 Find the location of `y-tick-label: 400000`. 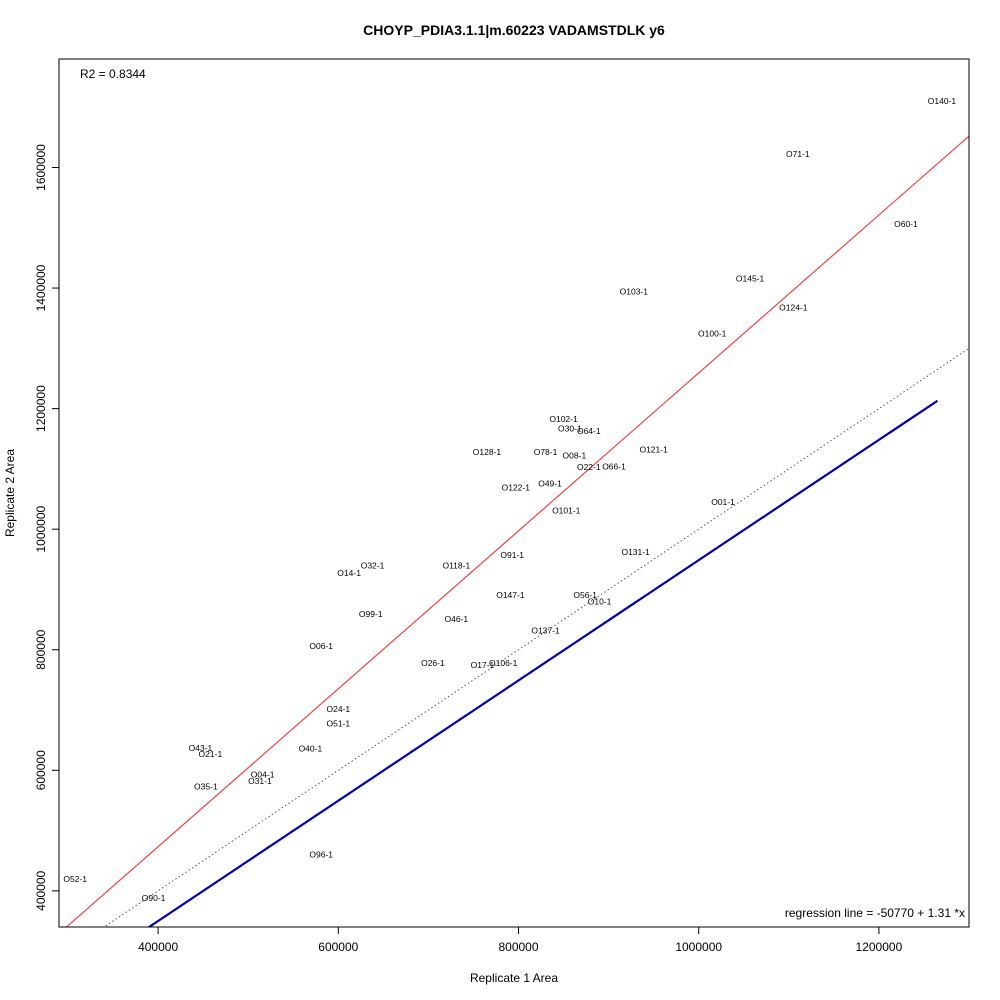

y-tick-label: 400000 is located at coordinates (41, 890).